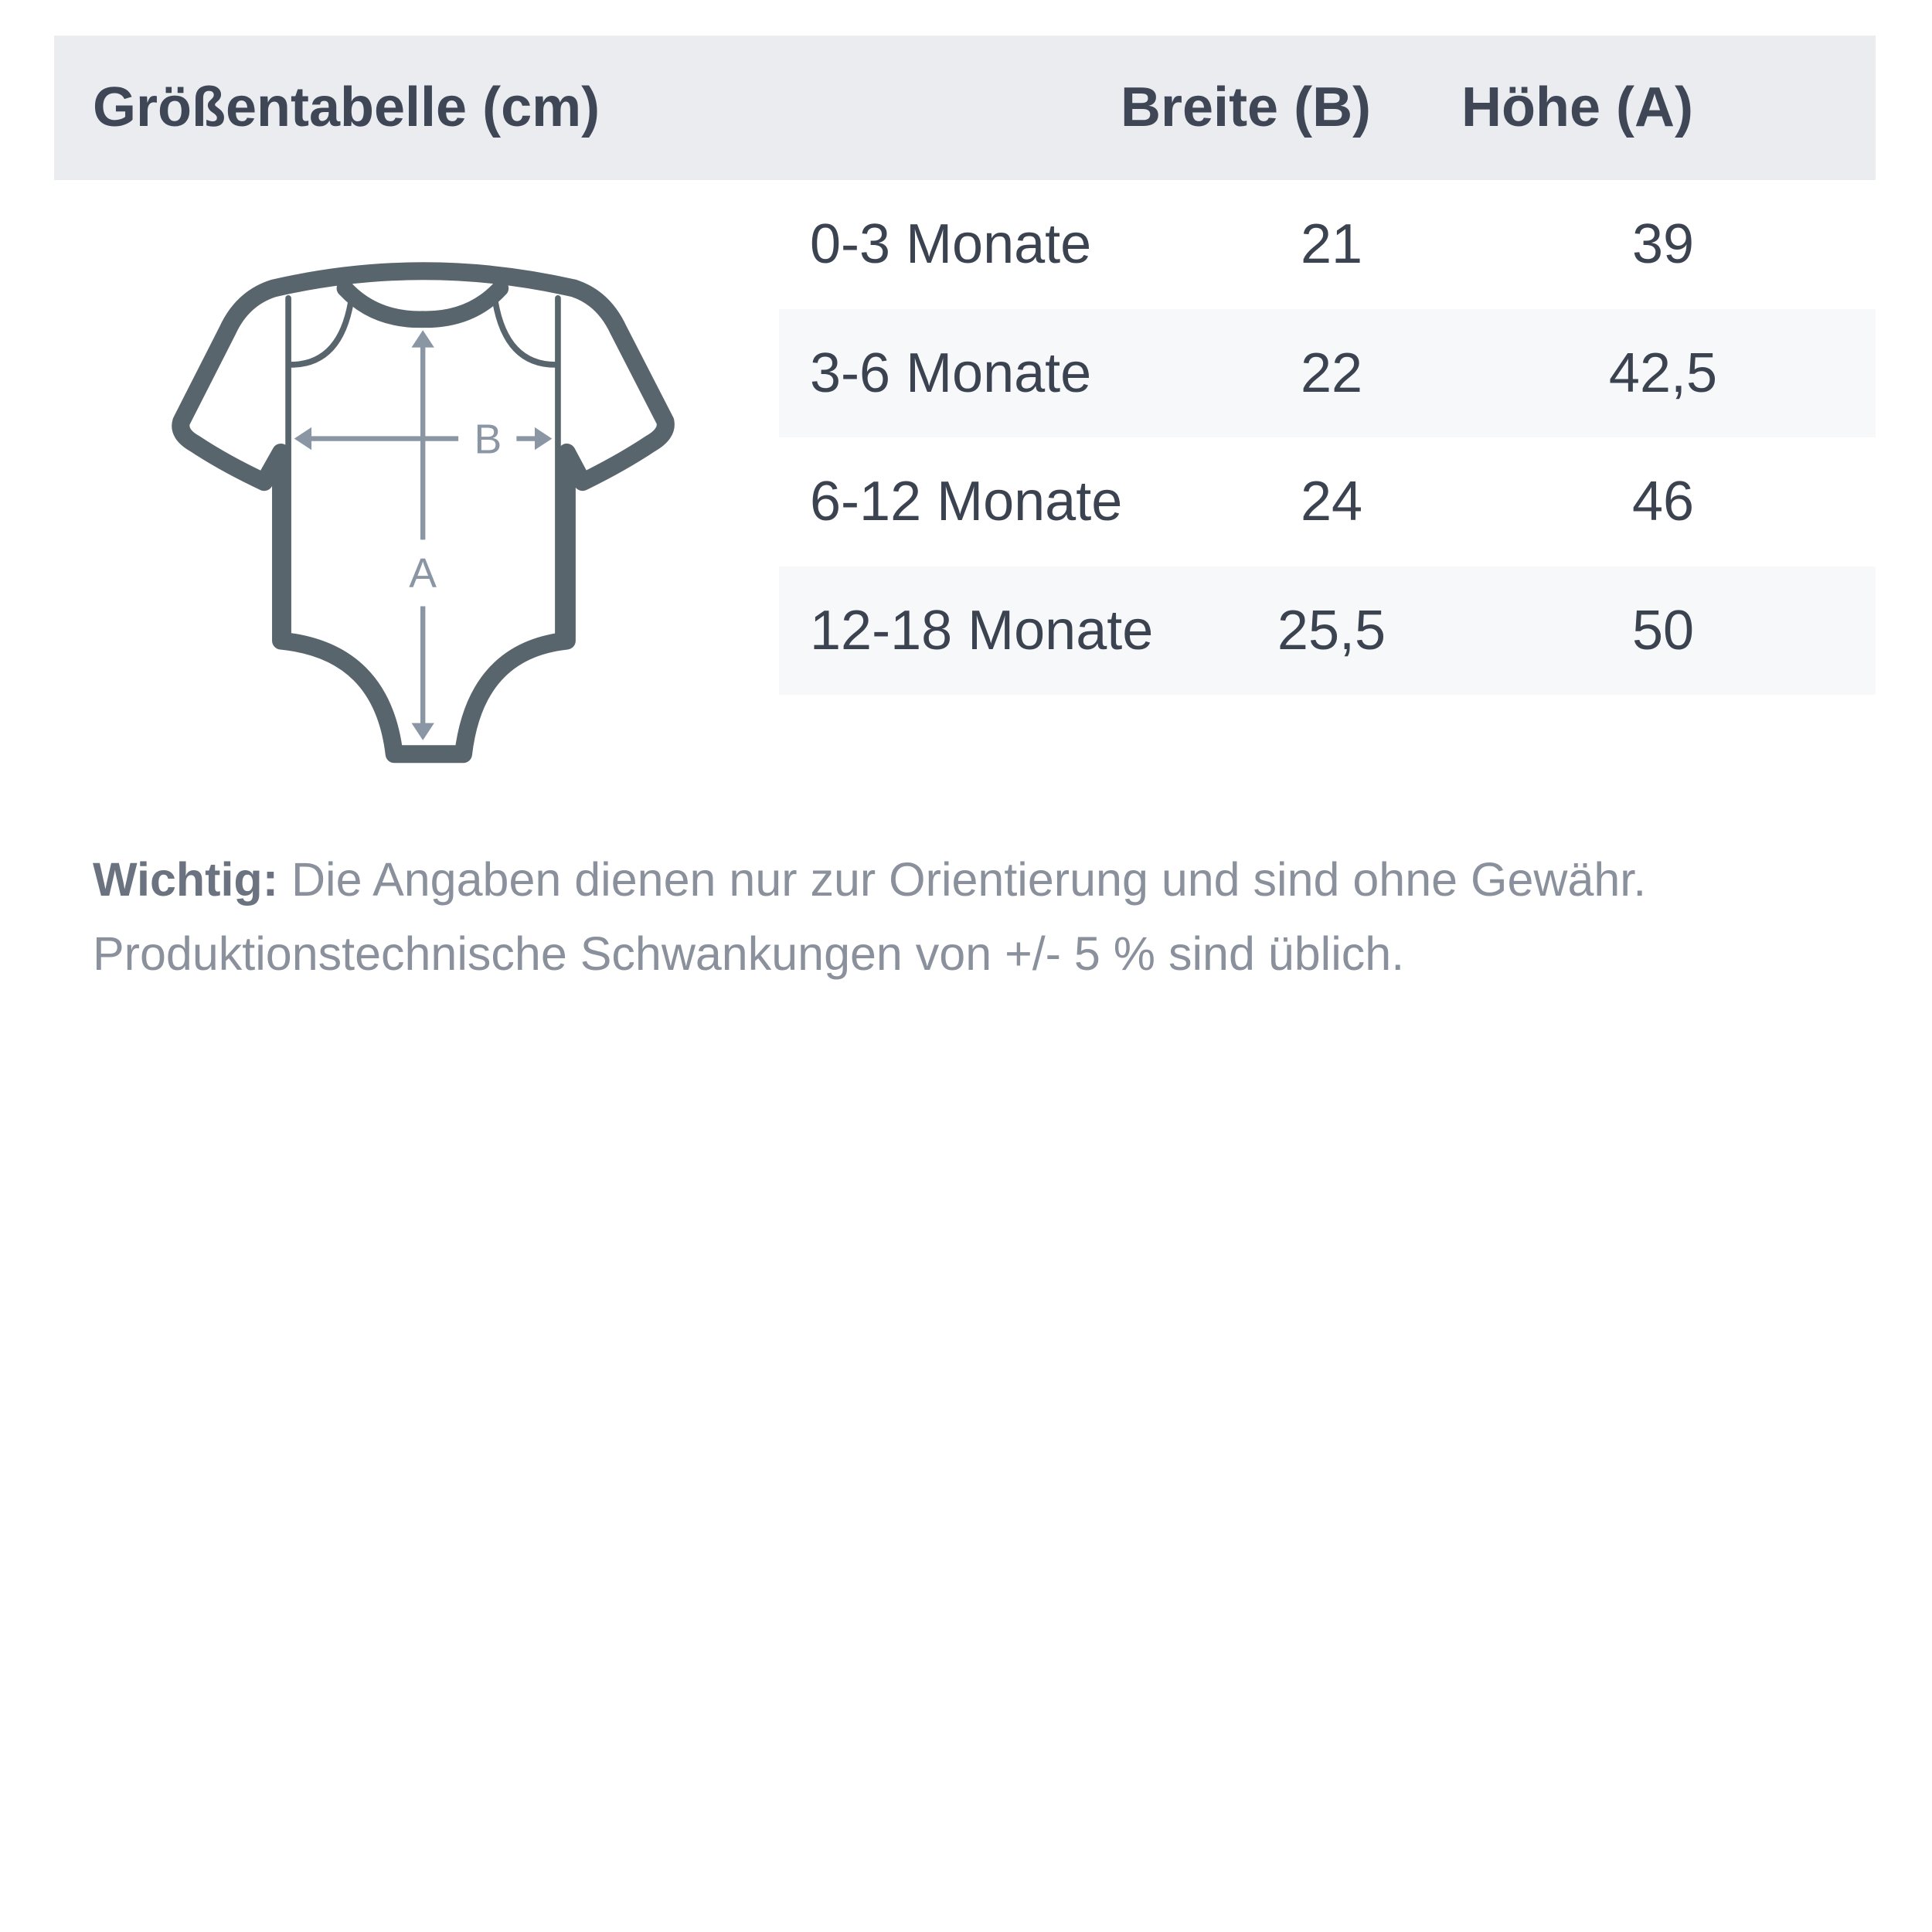  What do you see at coordinates (951, 244) in the screenshot?
I see `size-cell: 0-3 Monate` at bounding box center [951, 244].